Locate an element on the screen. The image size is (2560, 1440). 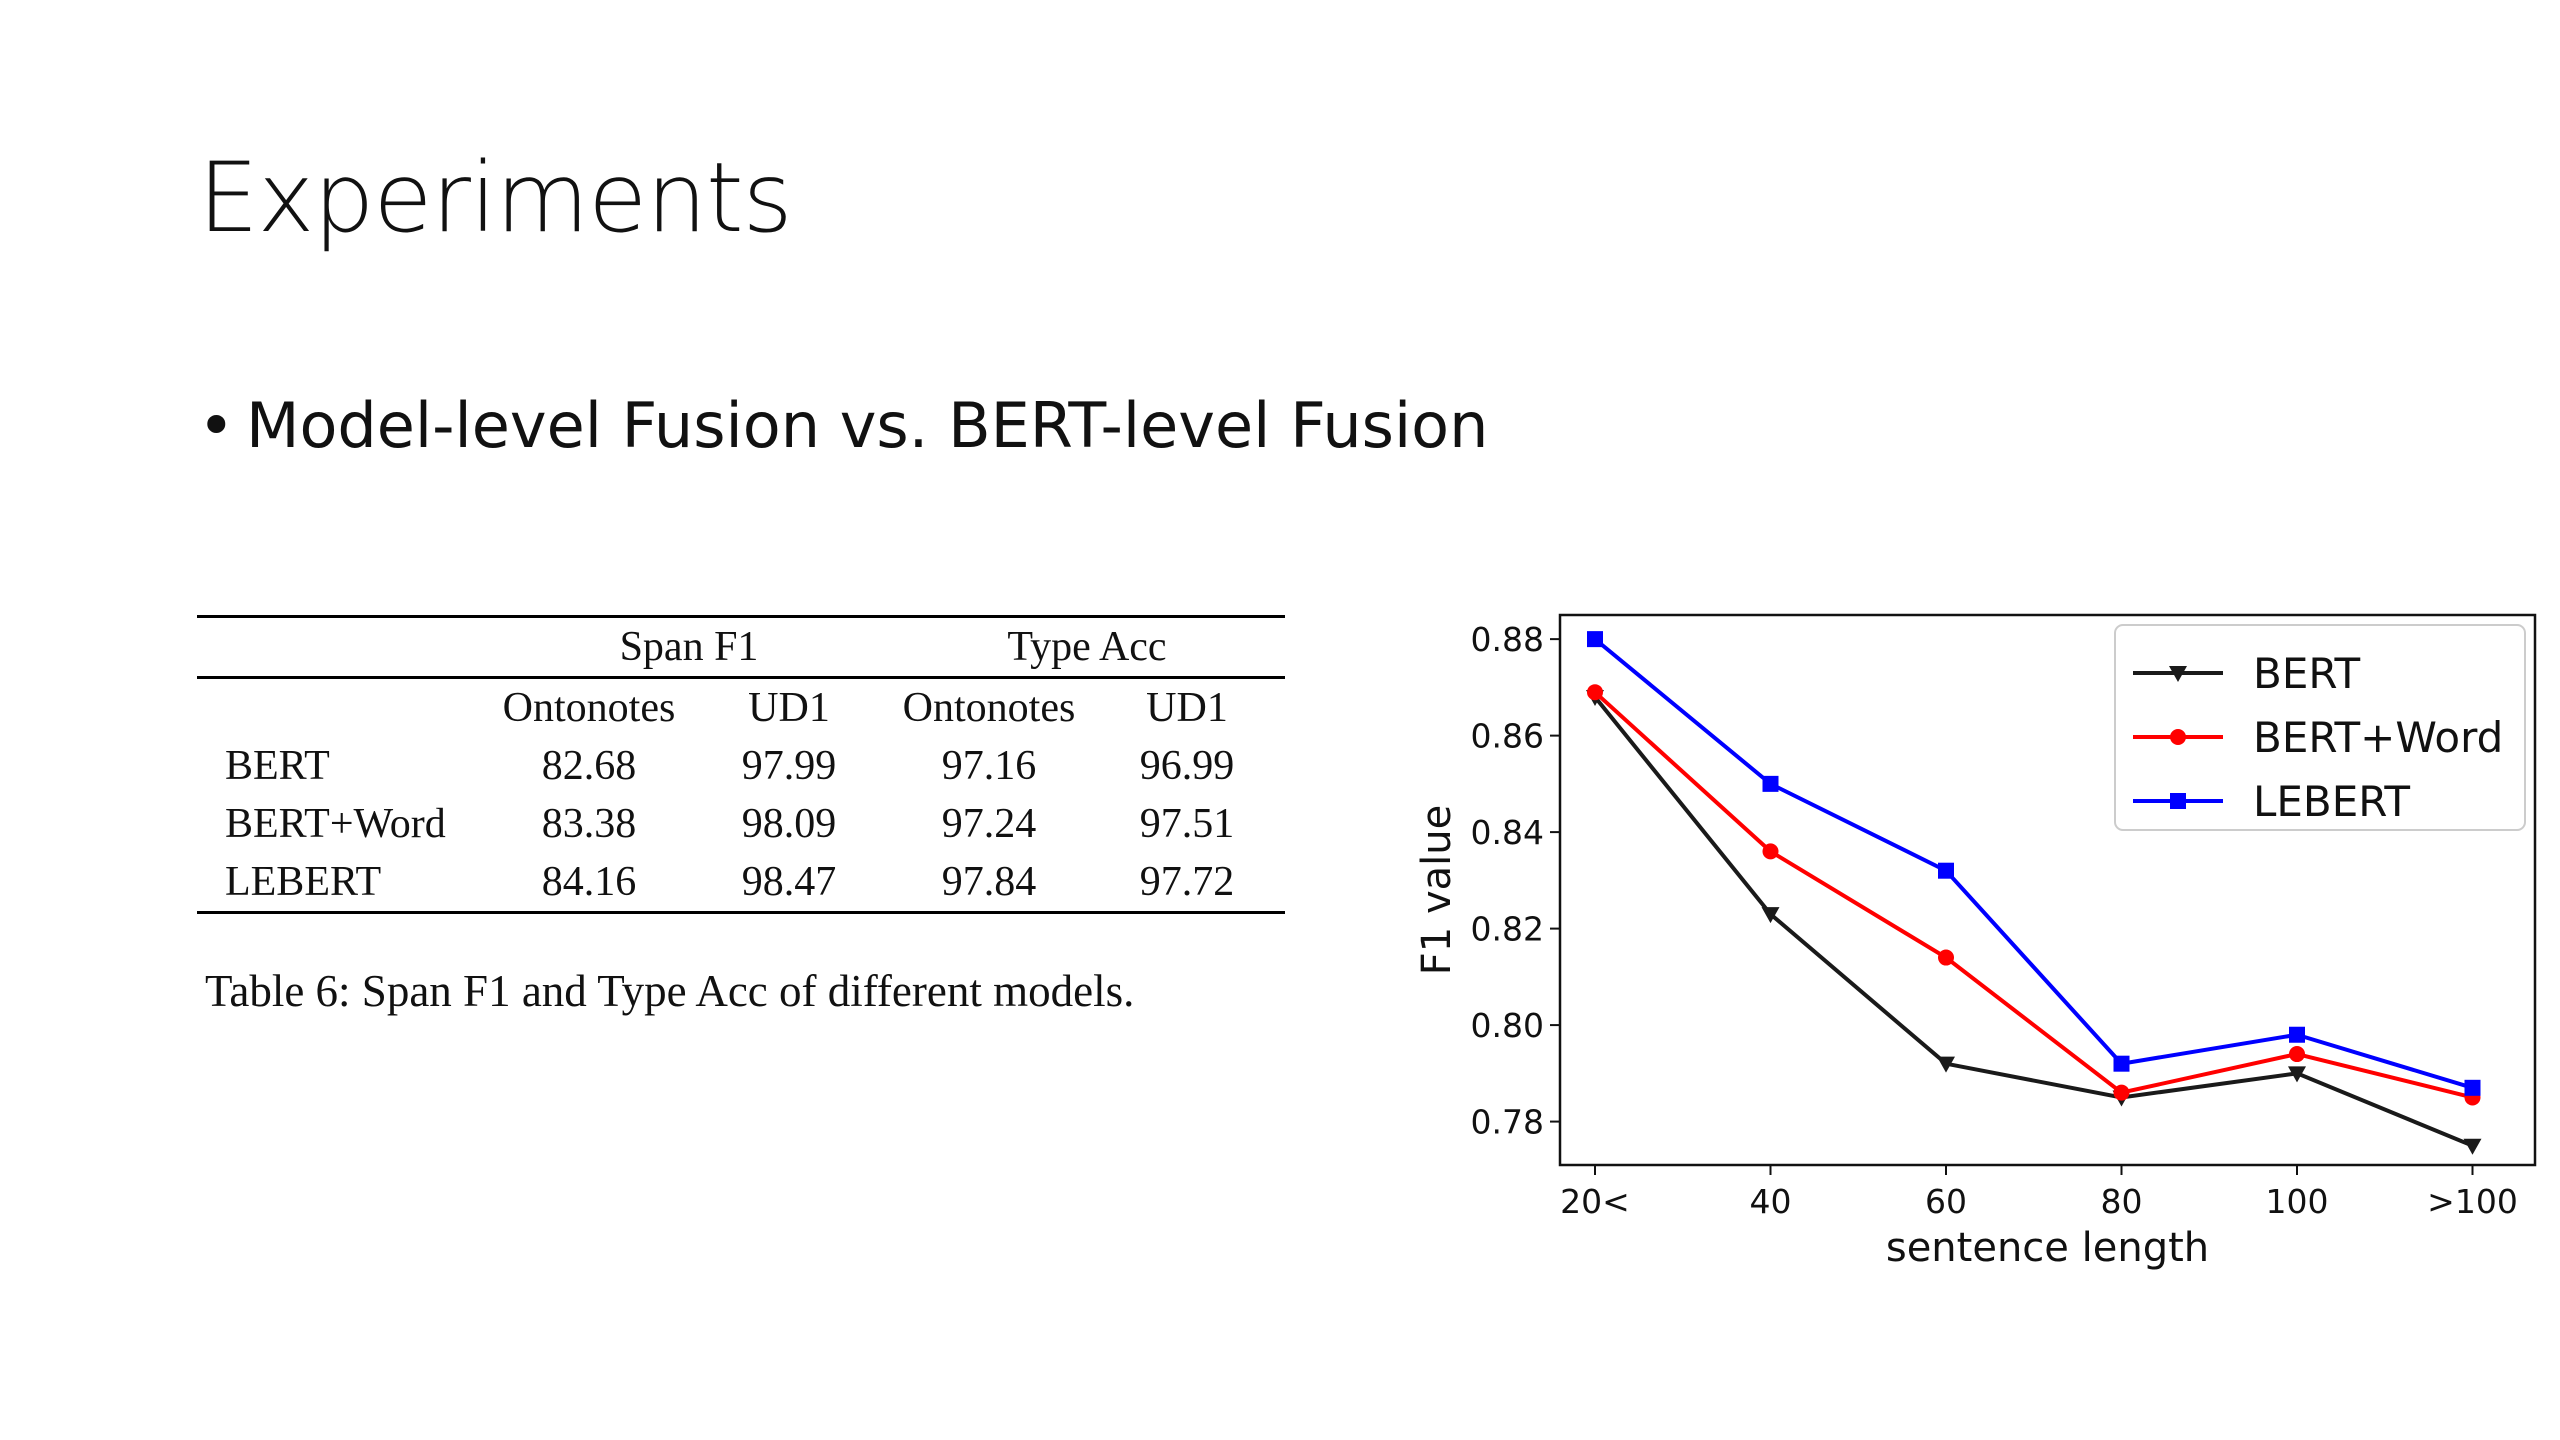
table-cell: 97.99 is located at coordinates (789, 766).